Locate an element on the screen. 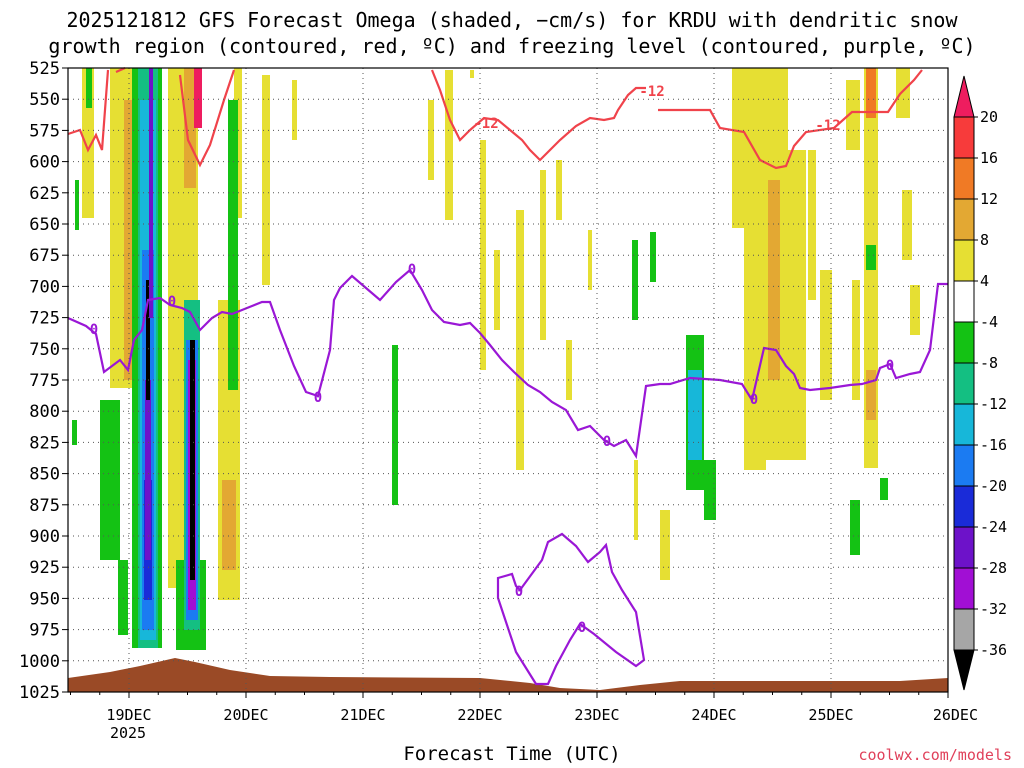  y-tick-label: 525 is located at coordinates (44, 69).